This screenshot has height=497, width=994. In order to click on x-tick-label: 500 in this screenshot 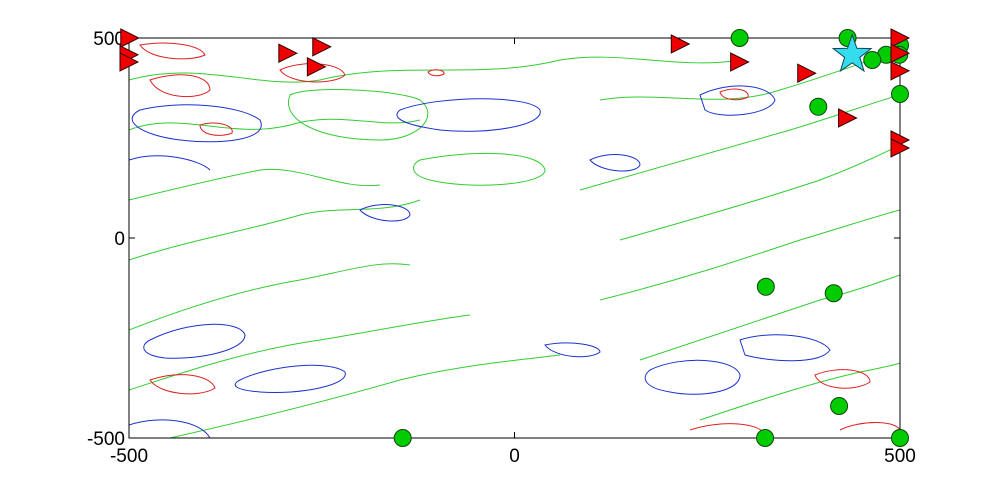, I will do `click(900, 456)`.